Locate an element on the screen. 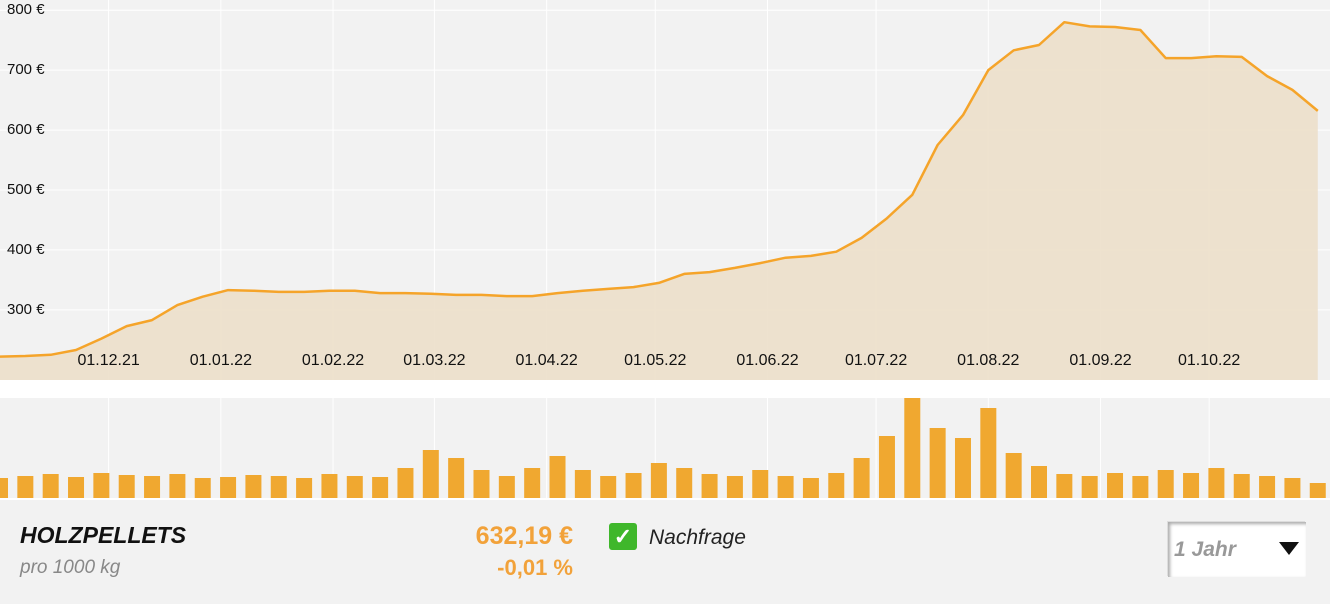 This screenshot has width=1330, height=608. x-tick-label: 01.05.22 is located at coordinates (655, 360).